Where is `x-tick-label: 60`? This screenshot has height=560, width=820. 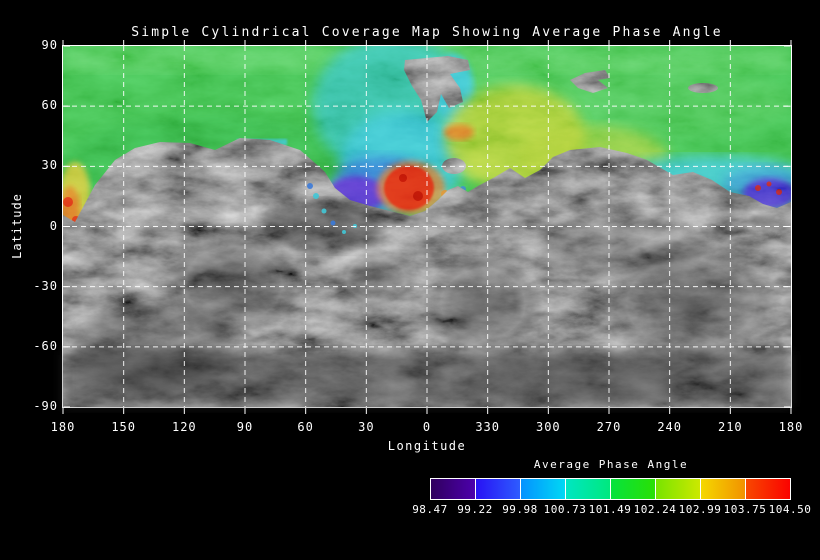 x-tick-label: 60 is located at coordinates (305, 427).